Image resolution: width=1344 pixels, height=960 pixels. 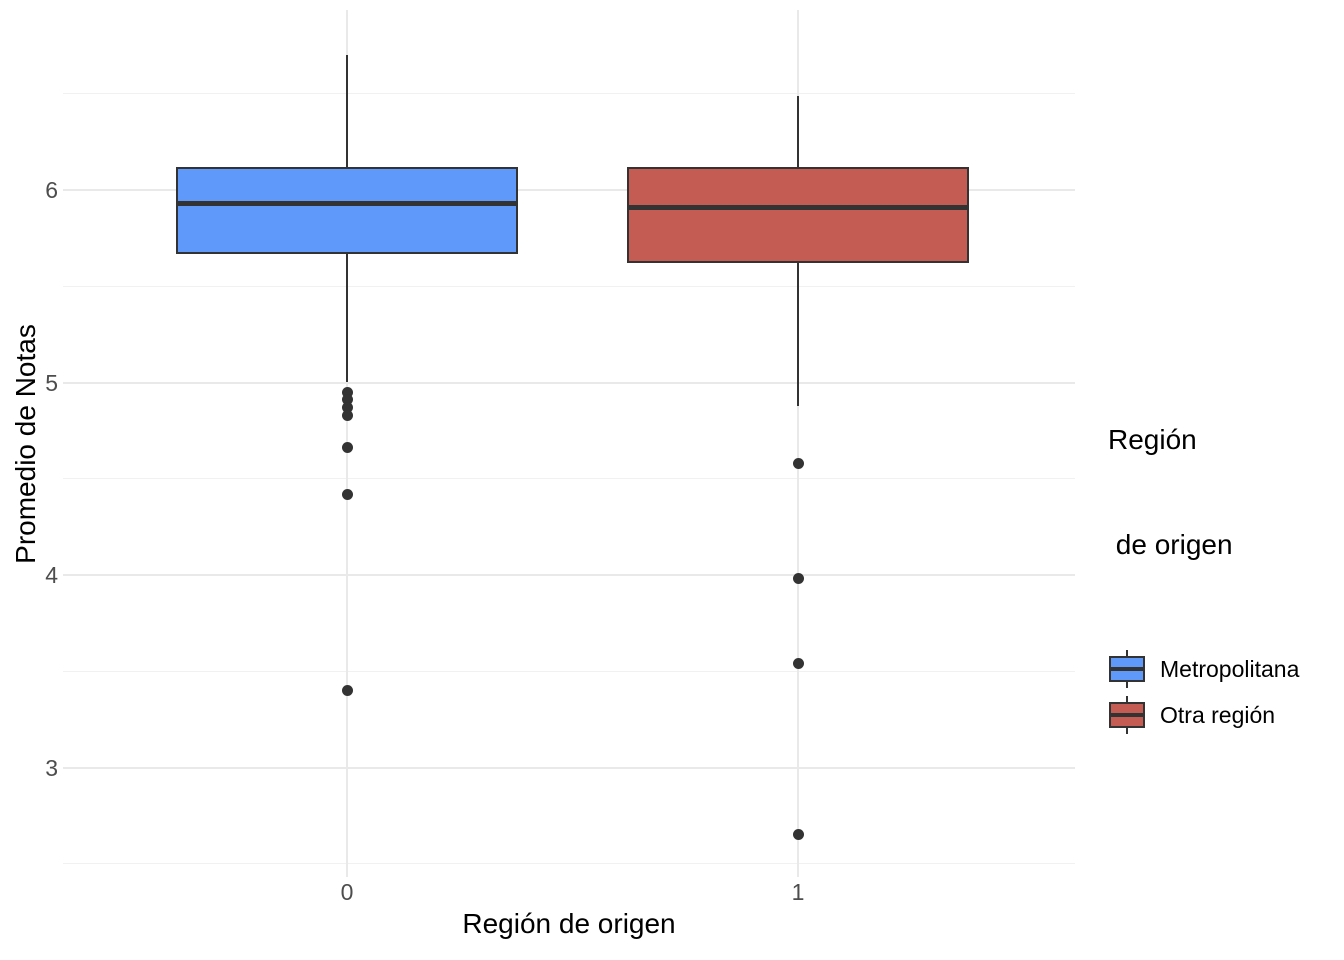 I want to click on x-tick-label: 0, so click(x=347, y=892).